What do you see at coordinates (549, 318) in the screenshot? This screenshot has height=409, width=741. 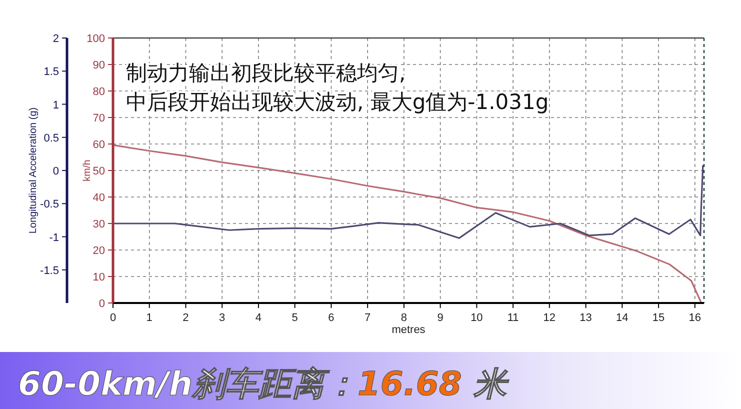 I see `x-tick-label: 12` at bounding box center [549, 318].